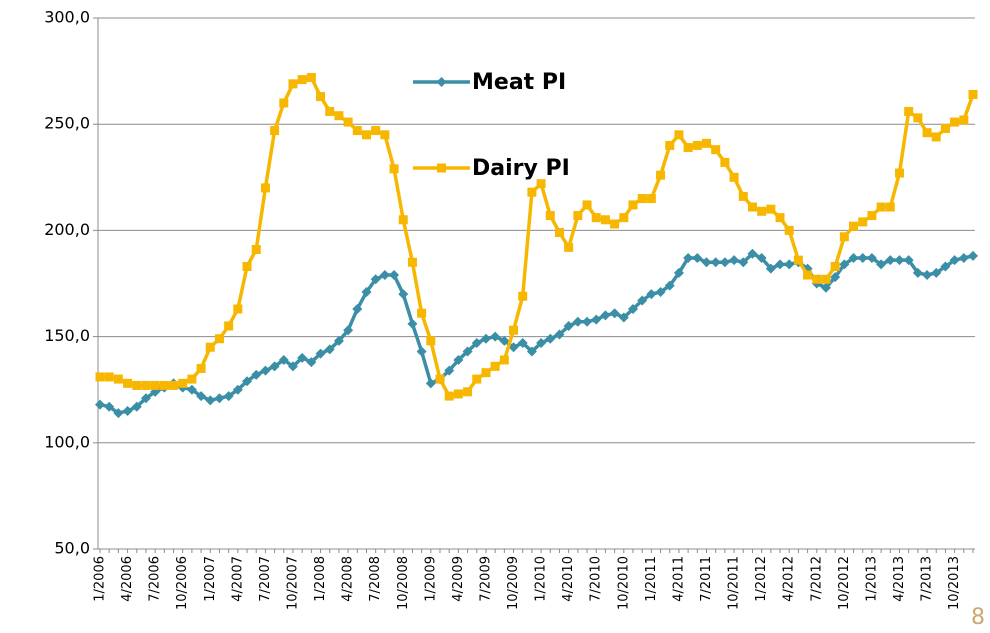 This screenshot has width=990, height=633. Describe the element at coordinates (761, 579) in the screenshot. I see `x-tick-label: 1/2012` at that location.